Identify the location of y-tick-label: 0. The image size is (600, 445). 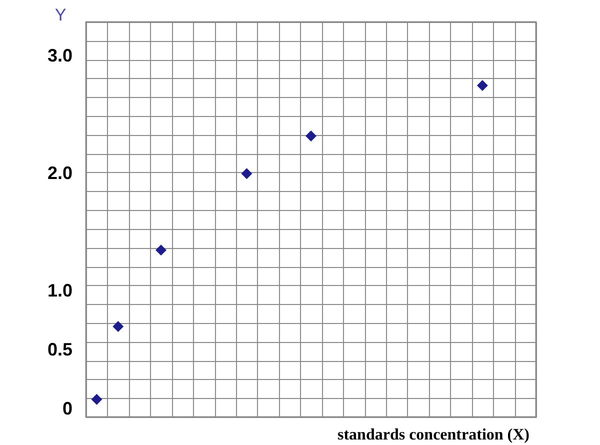
(67, 408).